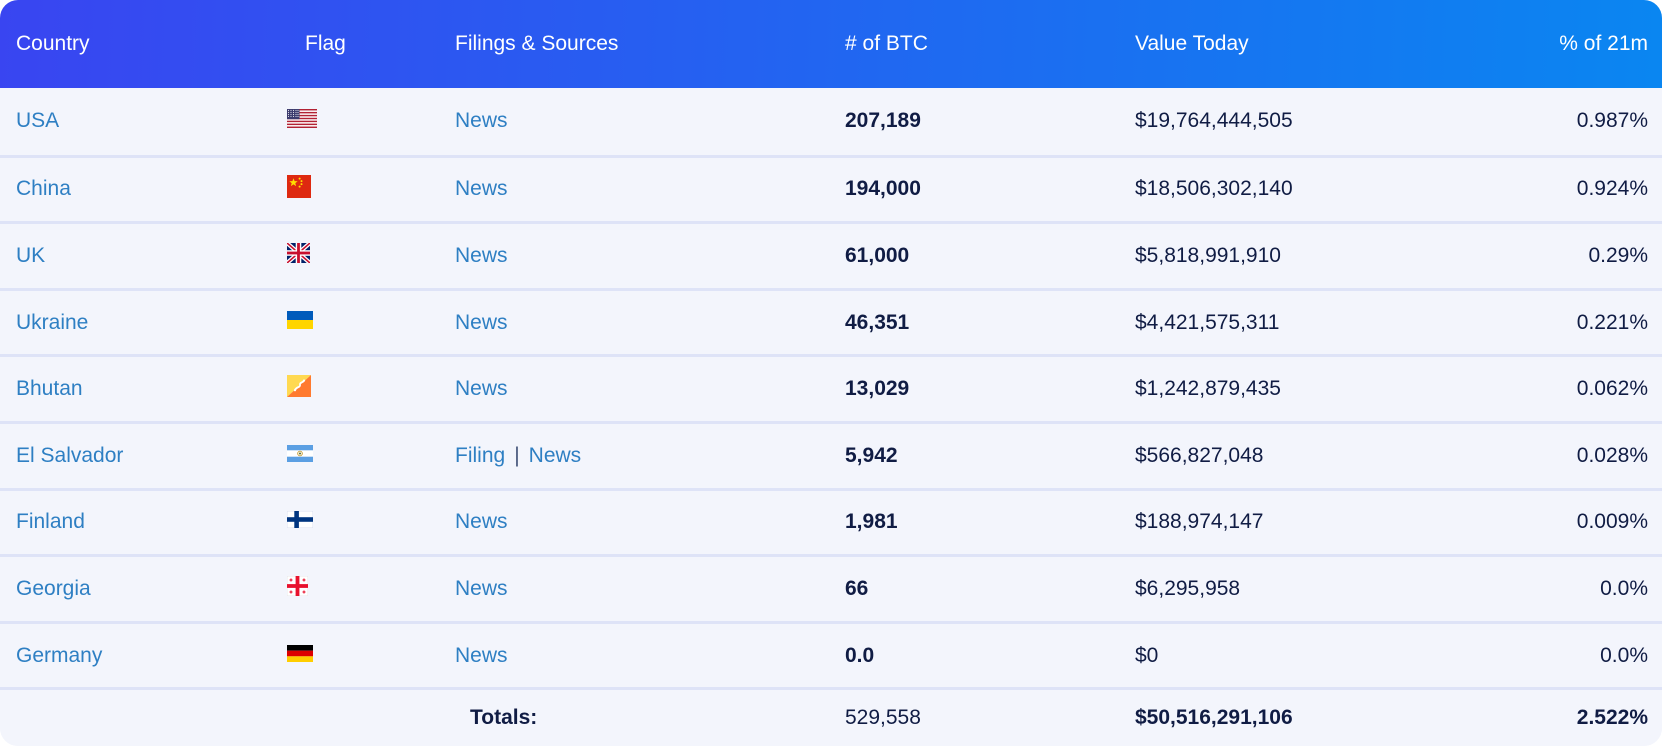 This screenshot has width=1662, height=746. I want to click on value-today: $4,421,575,311, so click(1207, 322).